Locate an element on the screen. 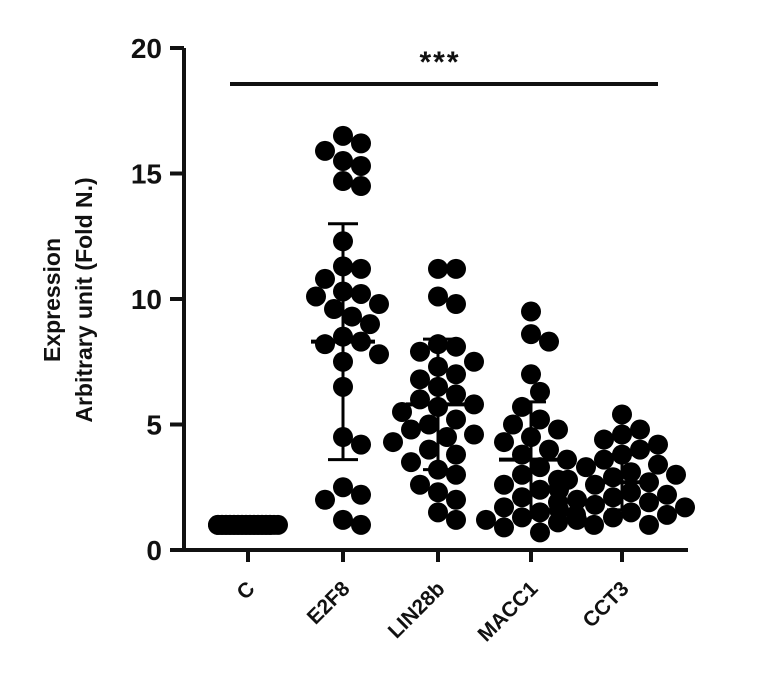  series-cct3 is located at coordinates (622, 469).